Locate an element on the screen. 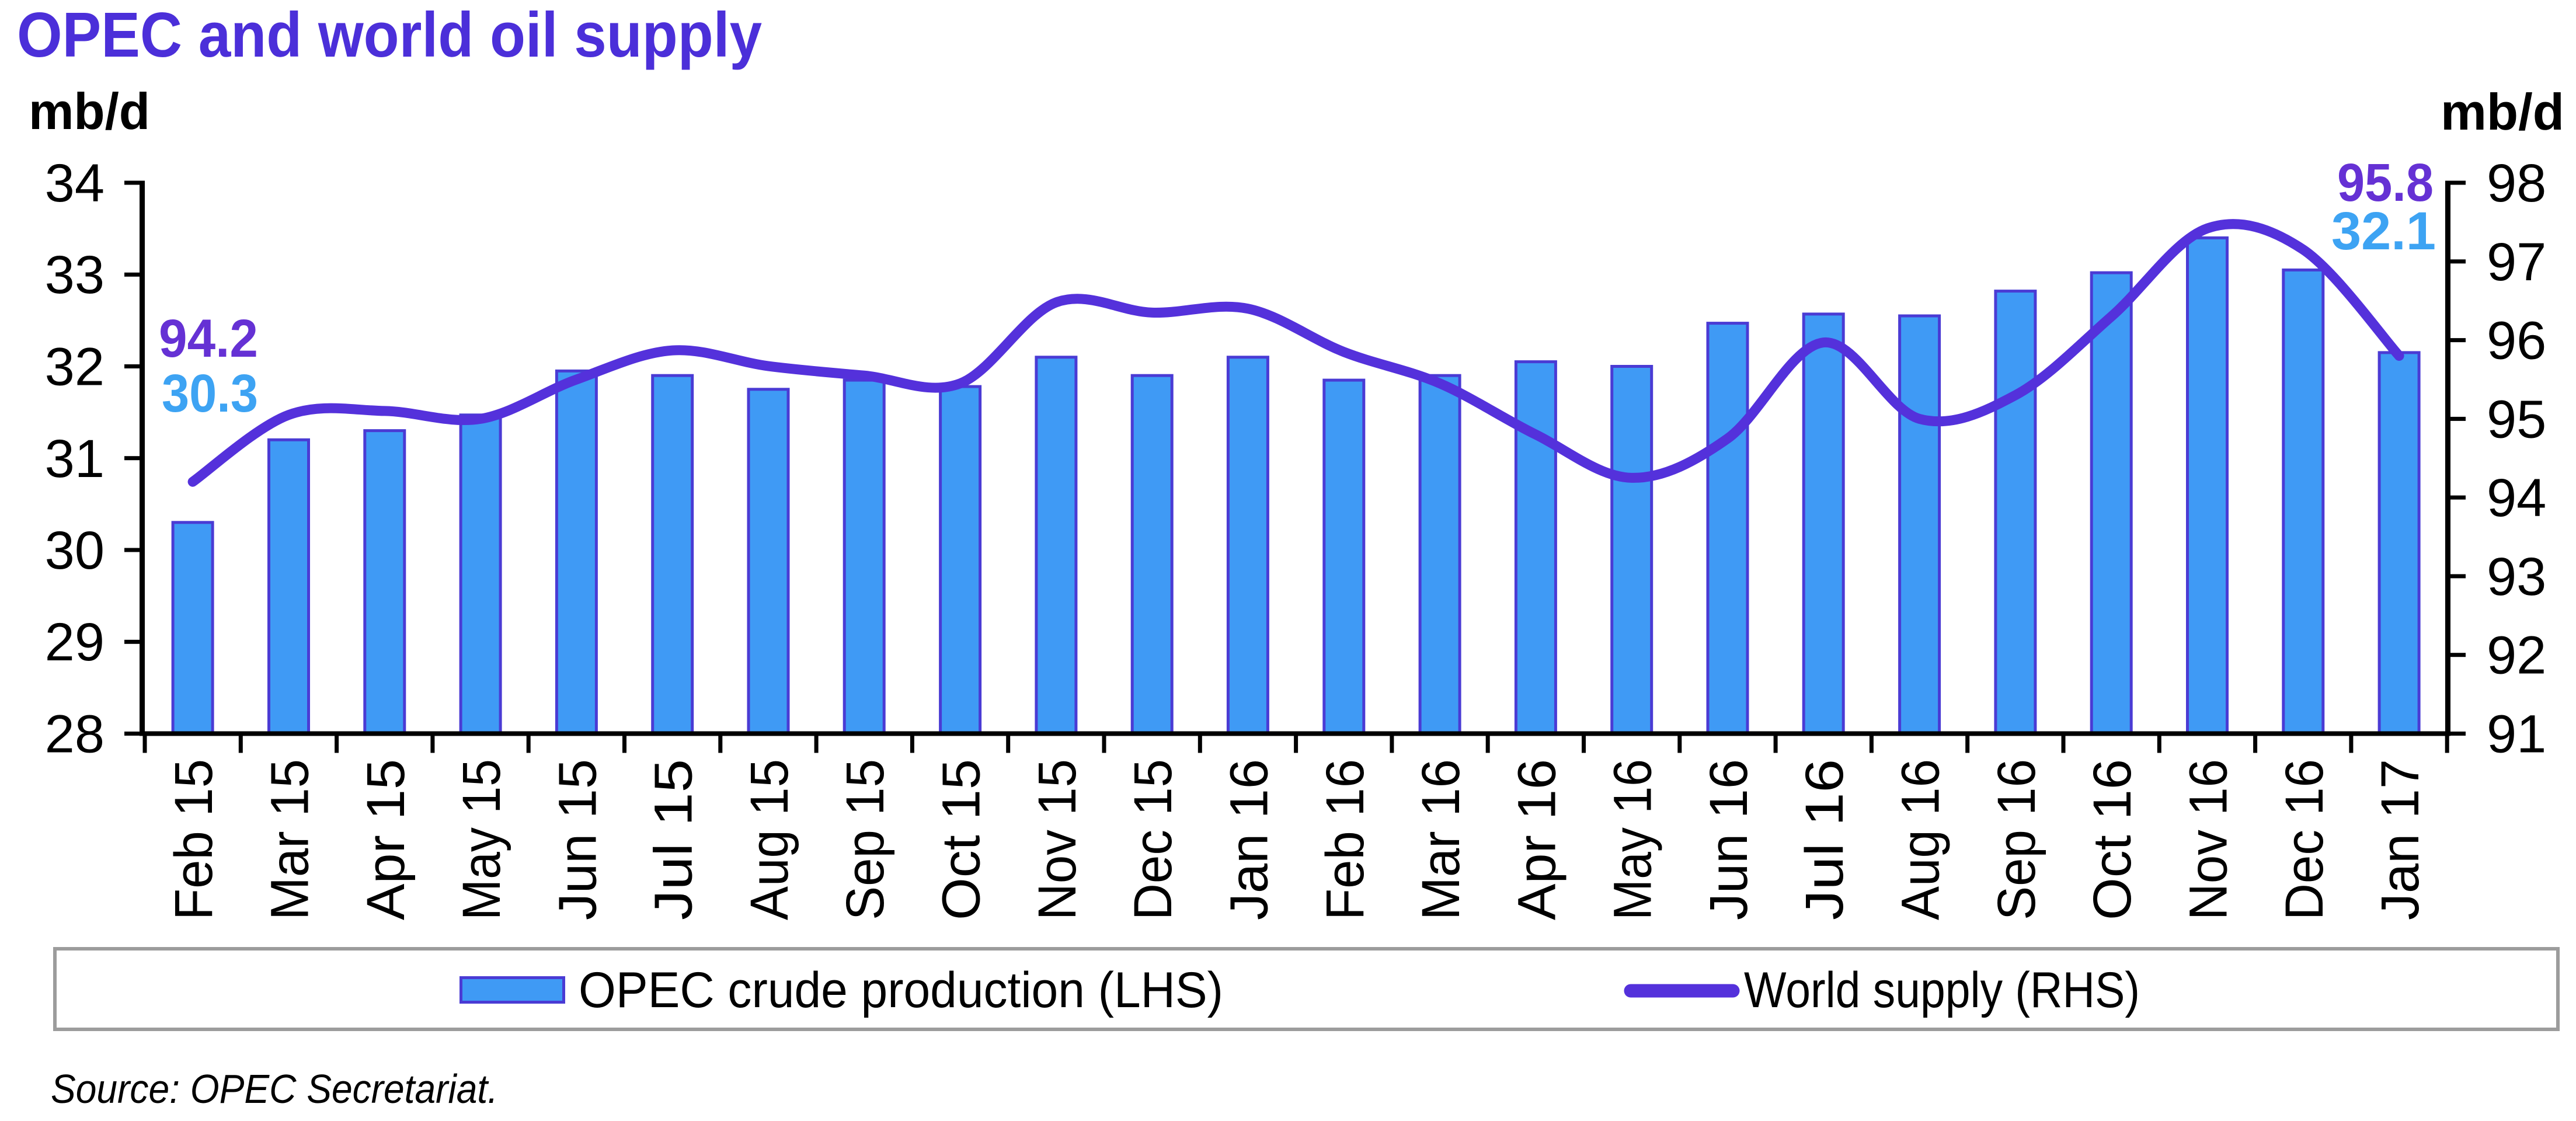 This screenshot has height=1121, width=2576. svg-text: Oct 15 is located at coordinates (961, 839).